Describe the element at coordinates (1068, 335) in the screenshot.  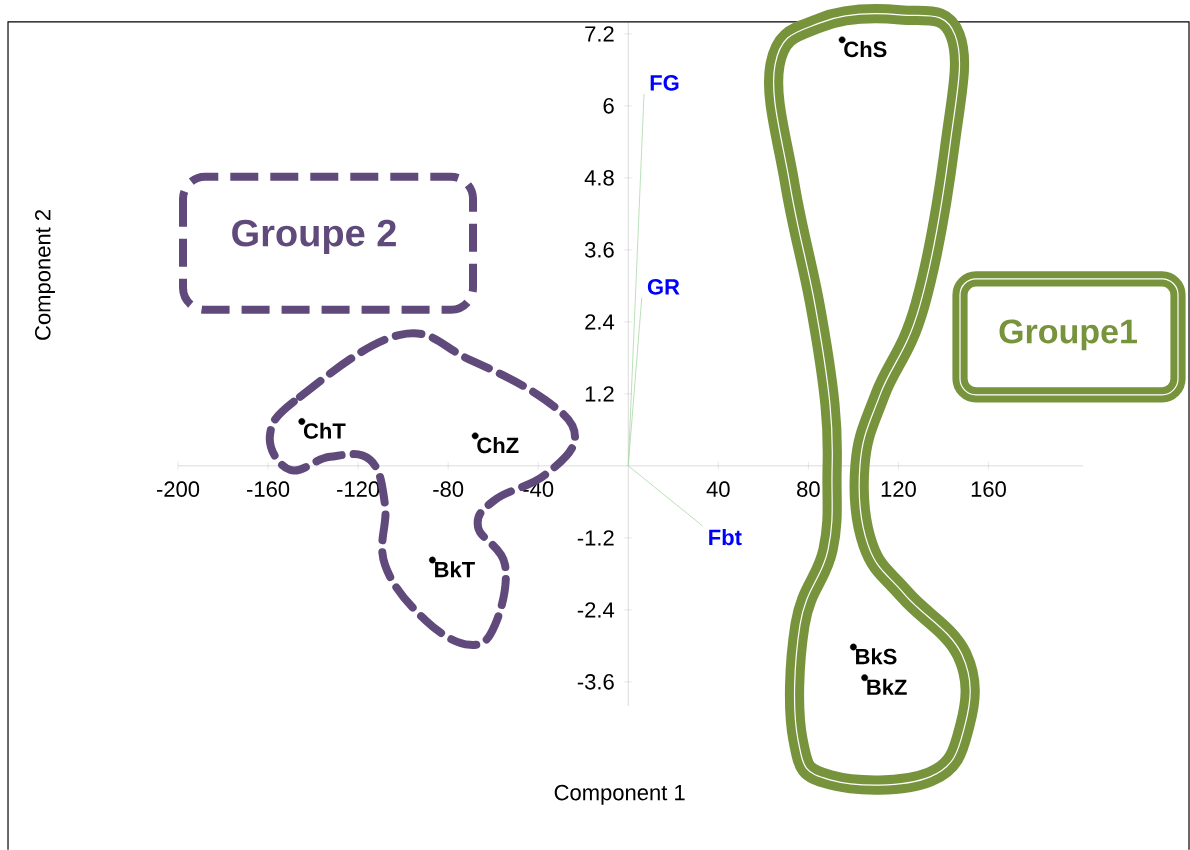
I see `annotation: Groupe1` at that location.